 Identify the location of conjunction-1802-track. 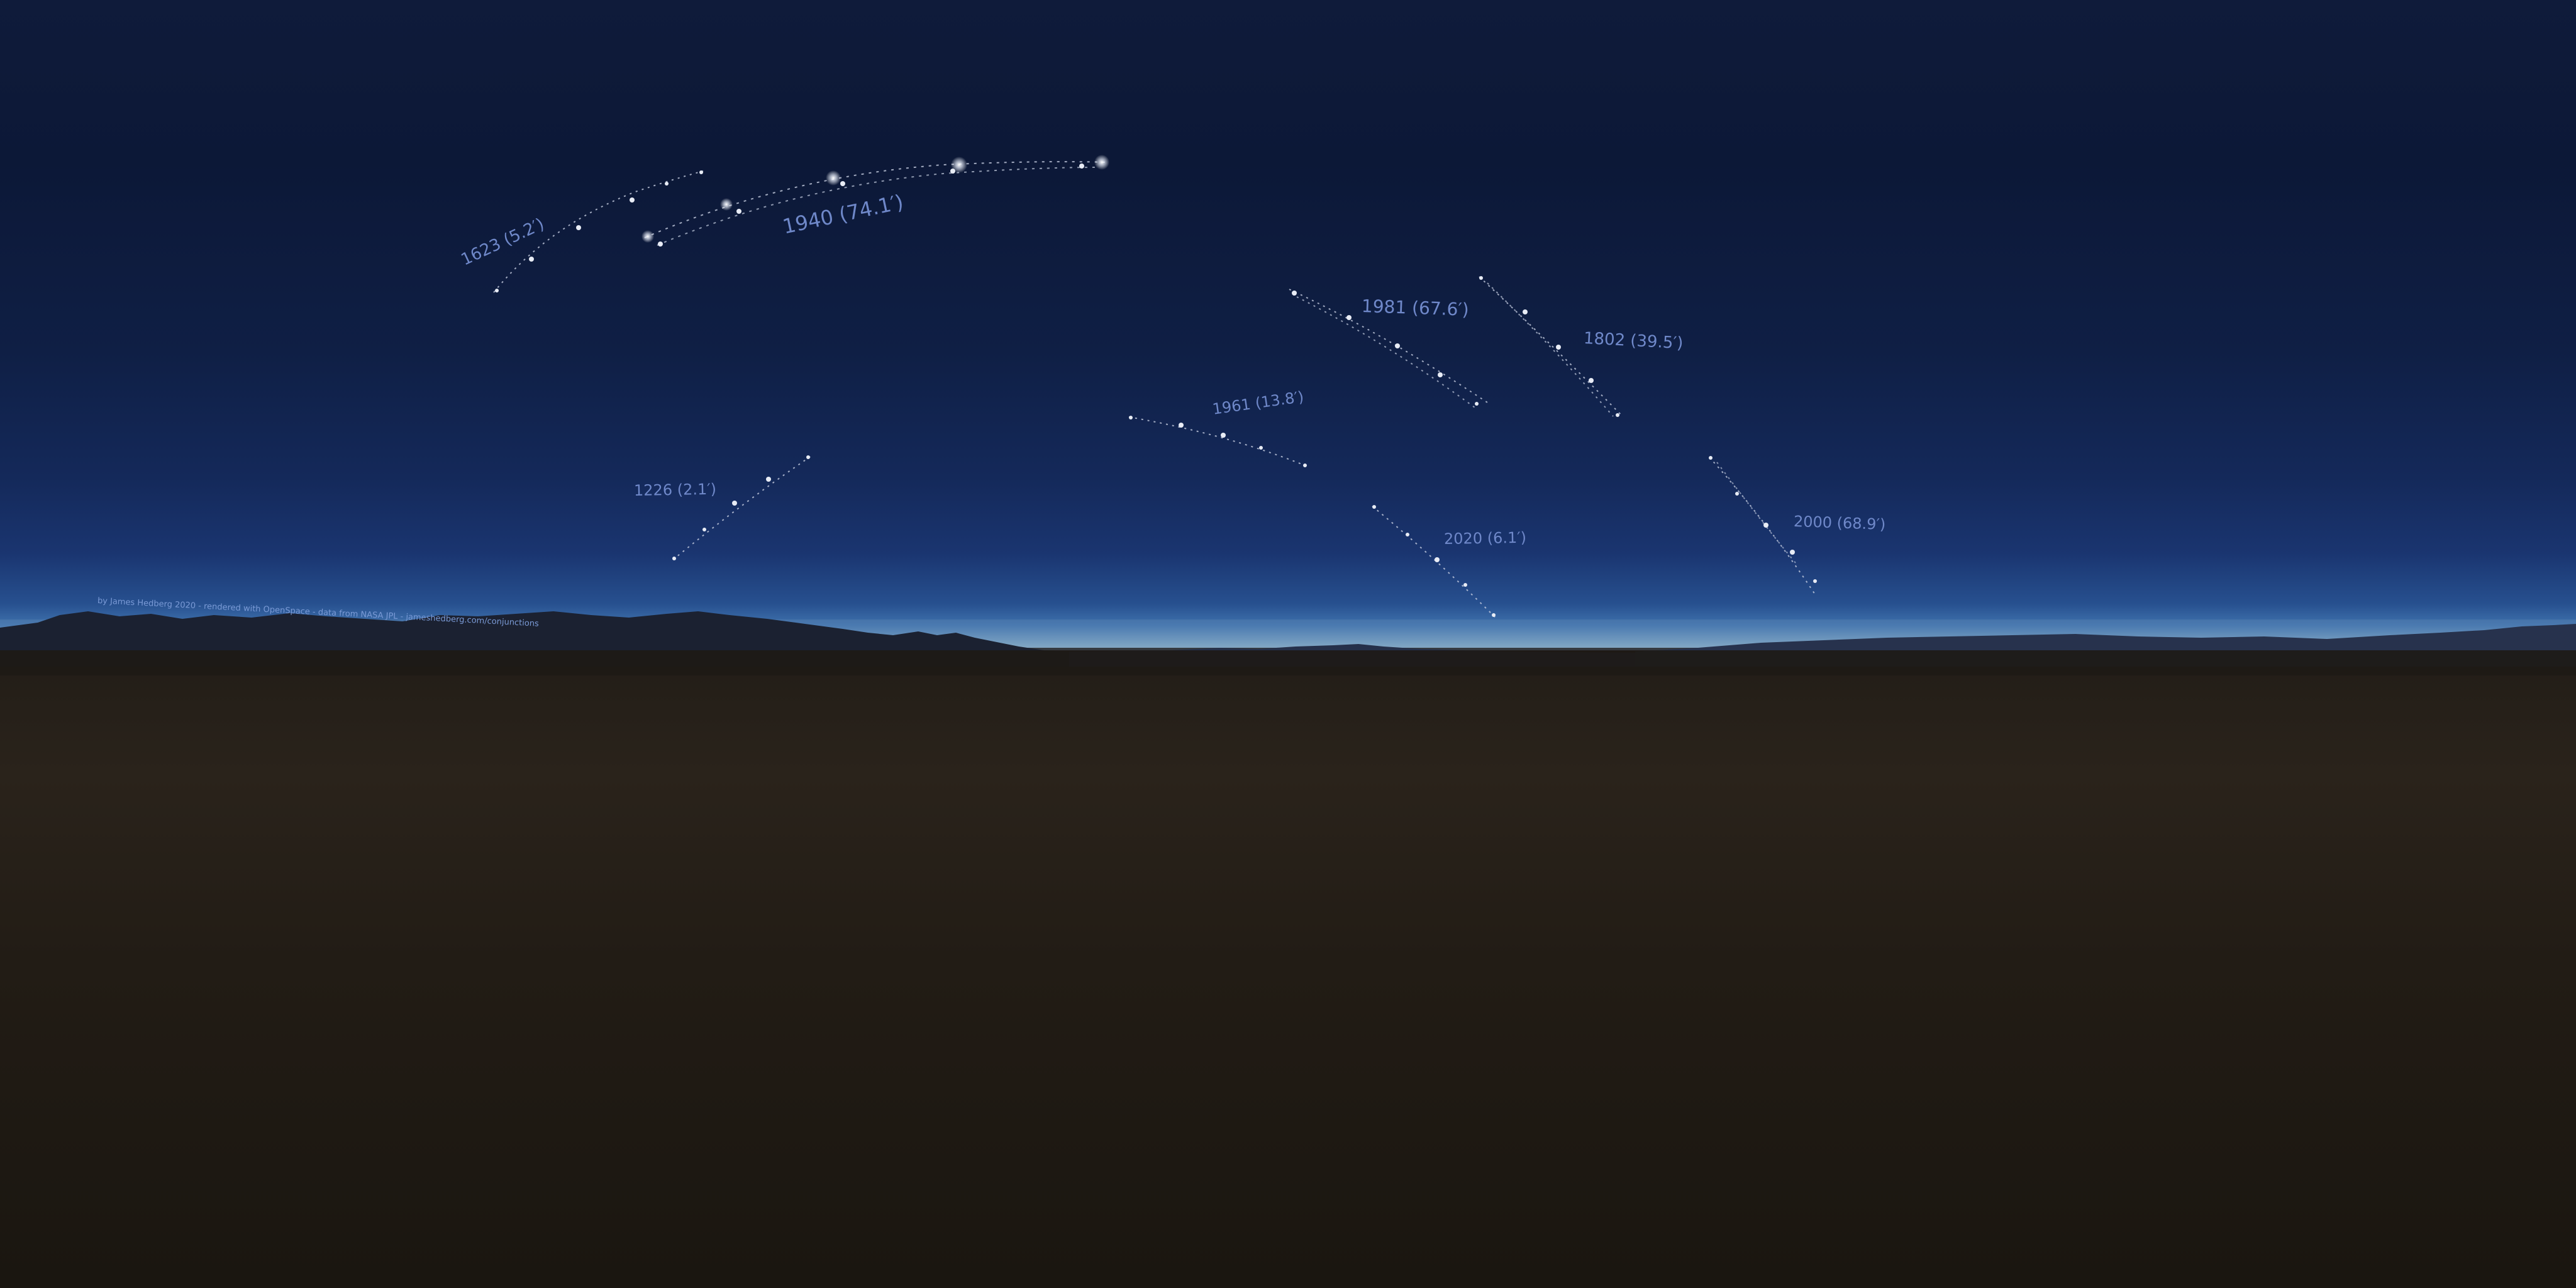
(1551, 346).